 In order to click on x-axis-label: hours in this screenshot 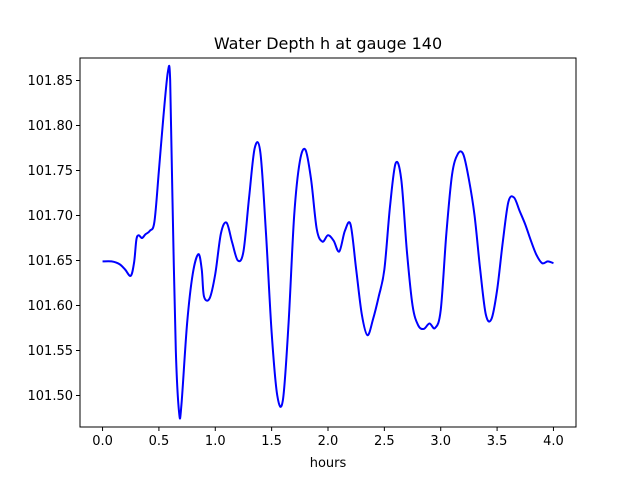, I will do `click(328, 463)`.